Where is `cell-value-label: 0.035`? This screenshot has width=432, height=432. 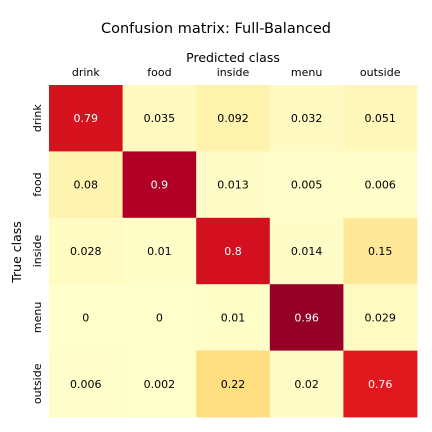
cell-value-label: 0.035 is located at coordinates (160, 118).